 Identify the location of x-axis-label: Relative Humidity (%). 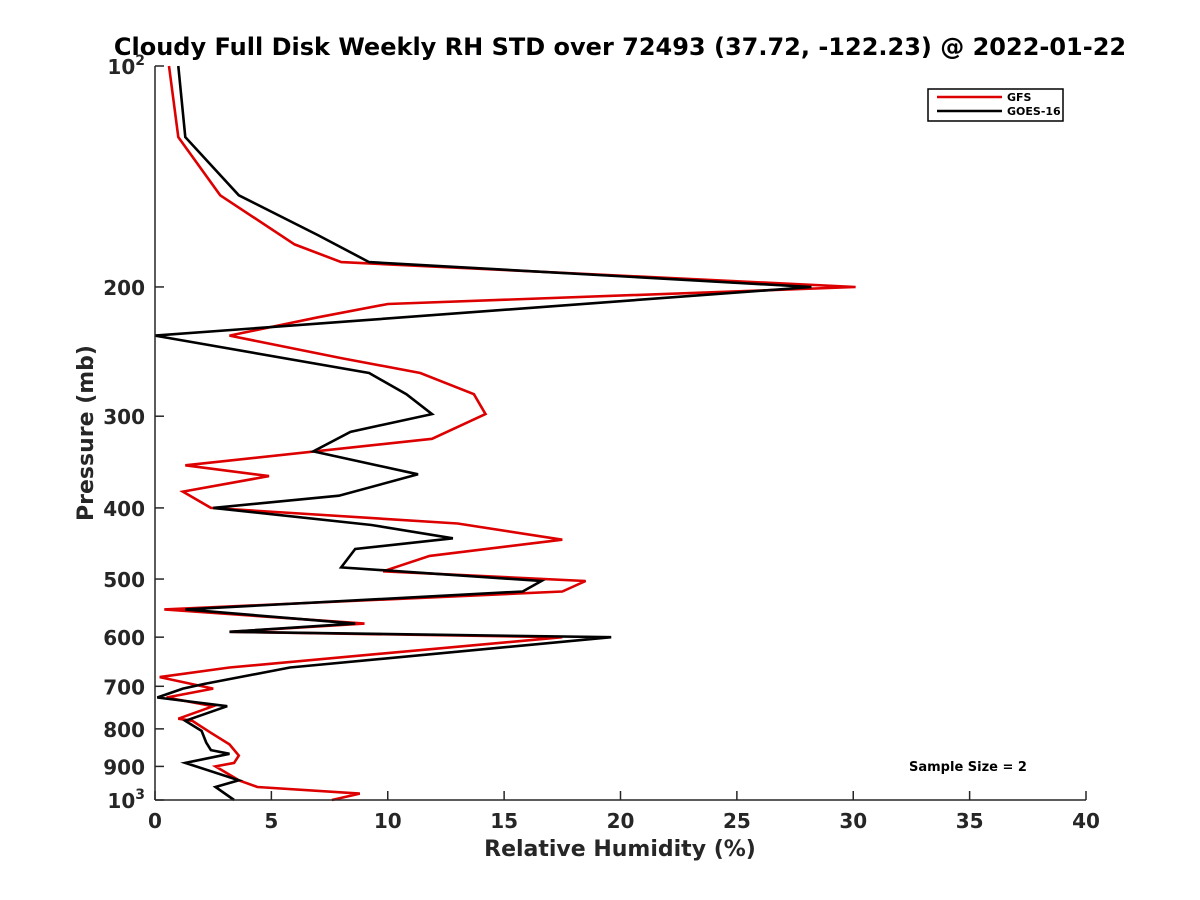
(620, 849).